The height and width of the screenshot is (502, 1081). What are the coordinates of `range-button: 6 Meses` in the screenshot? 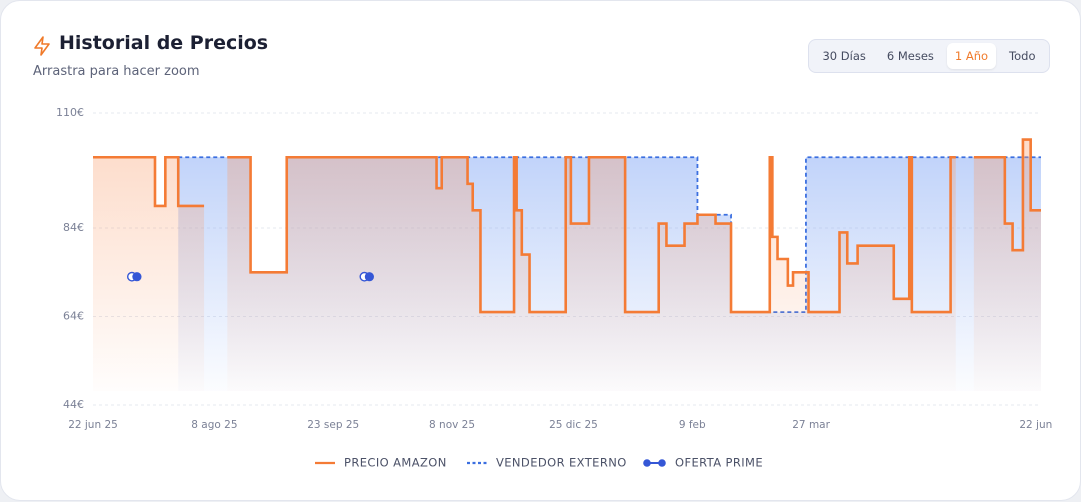 It's located at (910, 56).